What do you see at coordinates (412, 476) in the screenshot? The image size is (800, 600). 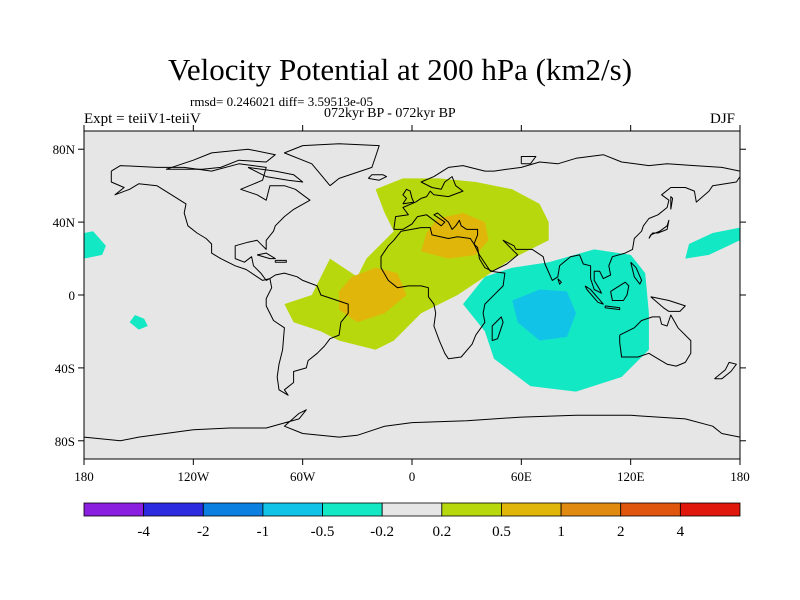 I see `lon-tick-label: 0` at bounding box center [412, 476].